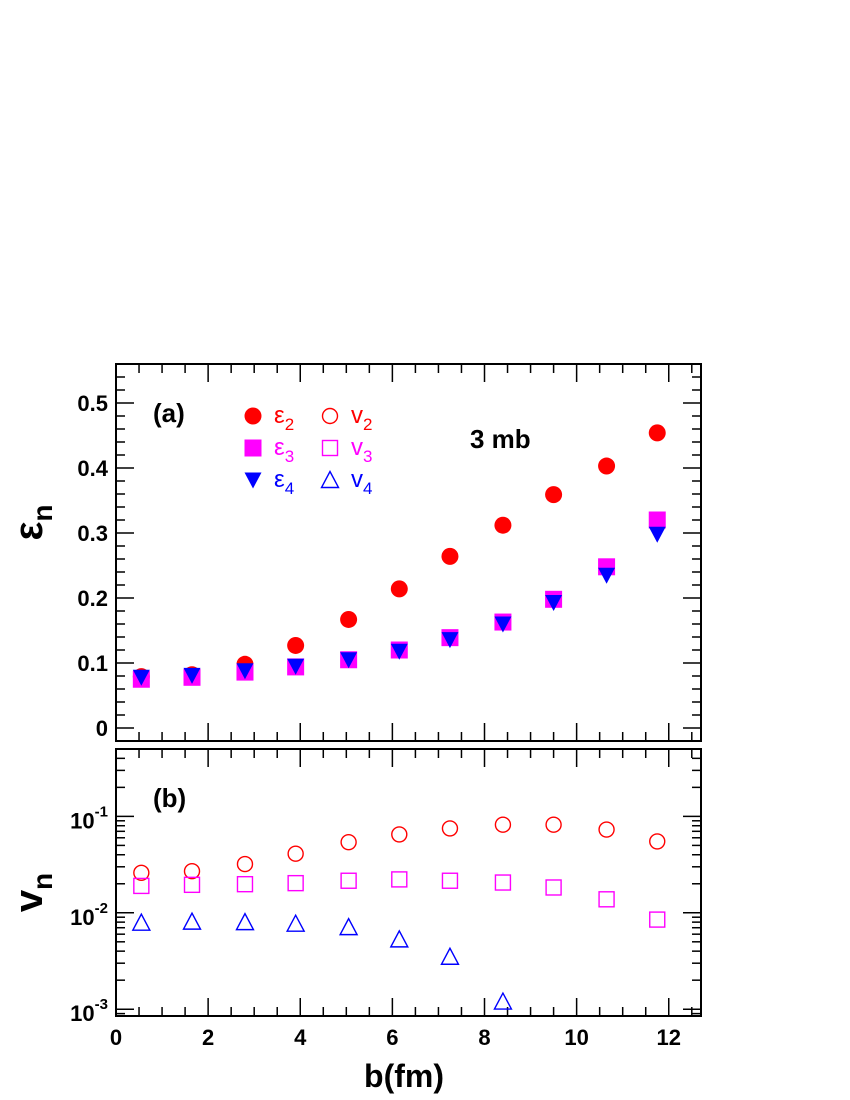  I want to click on y-tick-label: 10⁻³, so click(89, 1011).